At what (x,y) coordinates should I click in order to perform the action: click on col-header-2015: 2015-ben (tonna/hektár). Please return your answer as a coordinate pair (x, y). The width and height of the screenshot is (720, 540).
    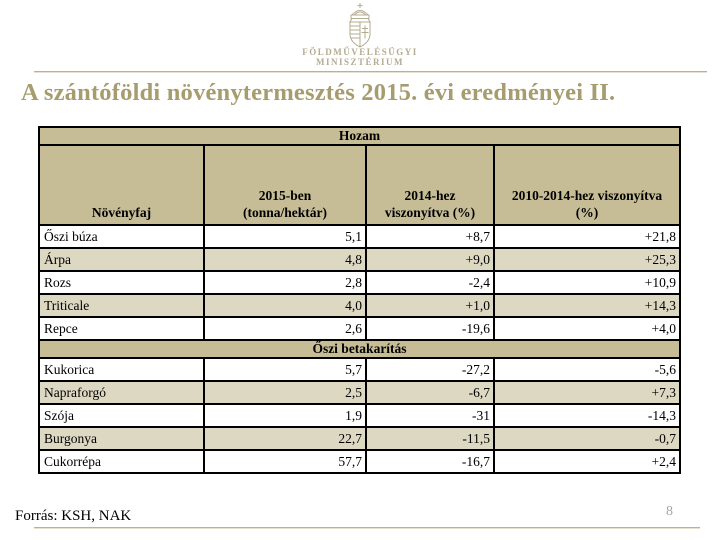
    Looking at the image, I should click on (285, 185).